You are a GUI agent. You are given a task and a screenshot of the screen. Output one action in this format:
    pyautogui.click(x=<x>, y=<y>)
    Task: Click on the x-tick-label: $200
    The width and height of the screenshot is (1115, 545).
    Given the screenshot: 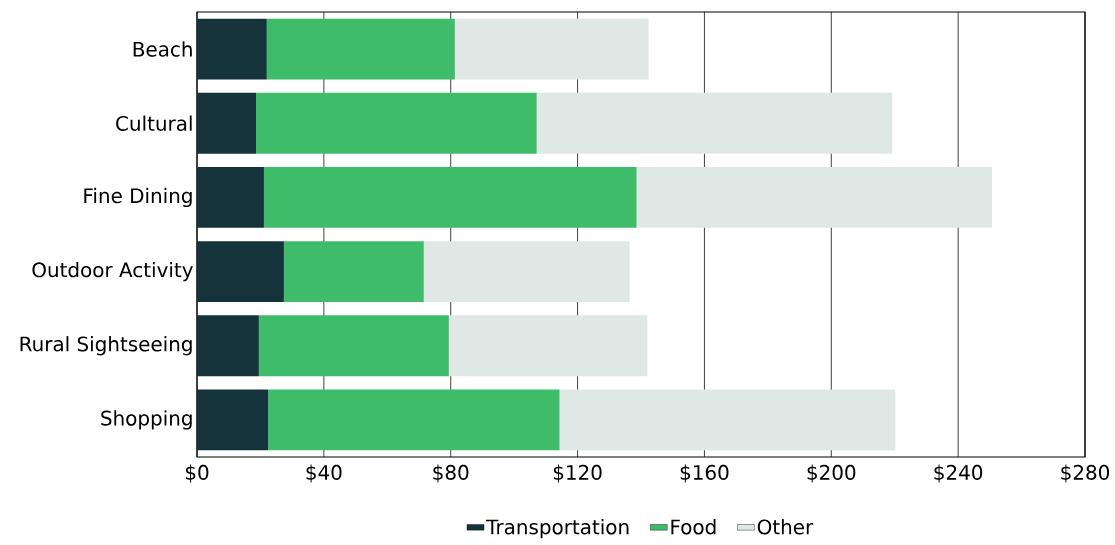 What is the action you would take?
    pyautogui.click(x=831, y=473)
    